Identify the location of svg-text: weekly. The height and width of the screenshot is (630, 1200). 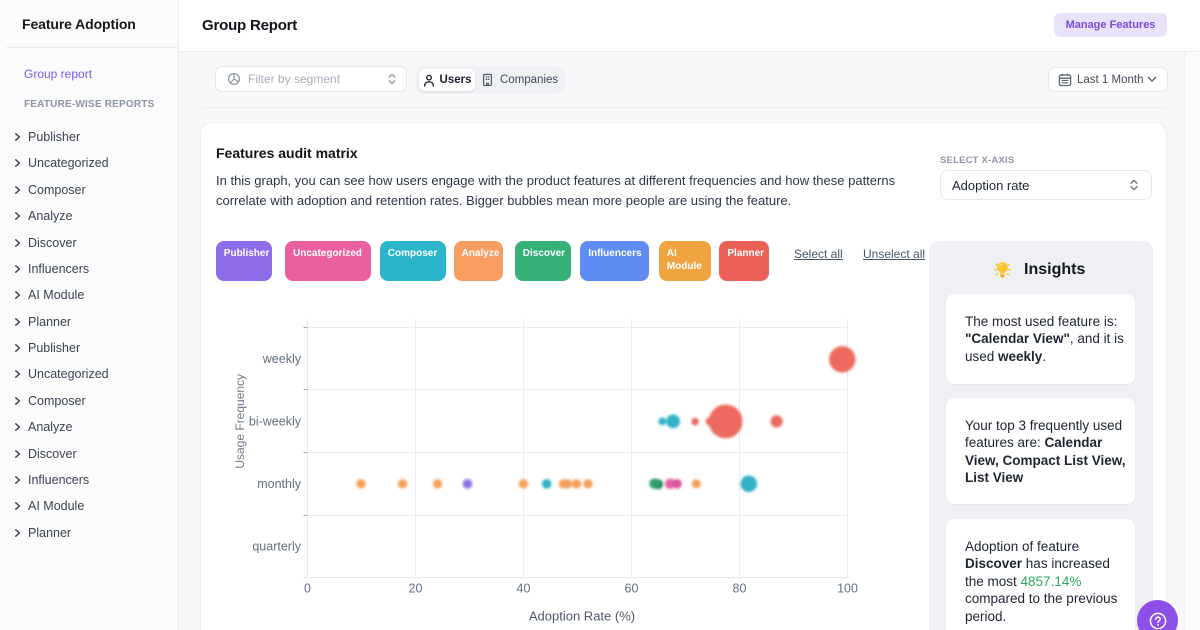
(282, 359).